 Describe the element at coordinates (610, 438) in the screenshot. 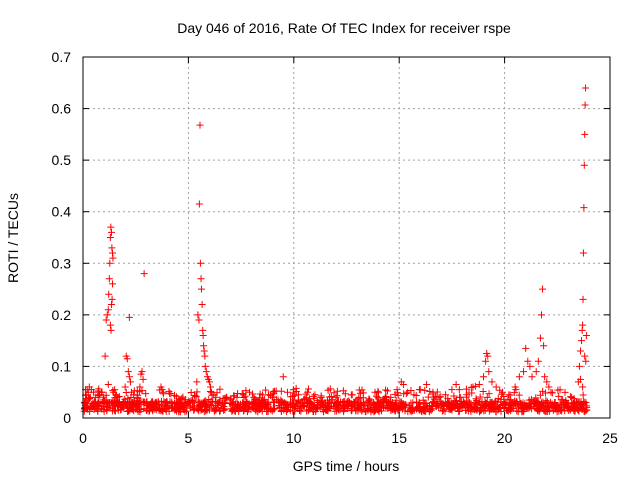

I see `x-tick-label: 25` at that location.